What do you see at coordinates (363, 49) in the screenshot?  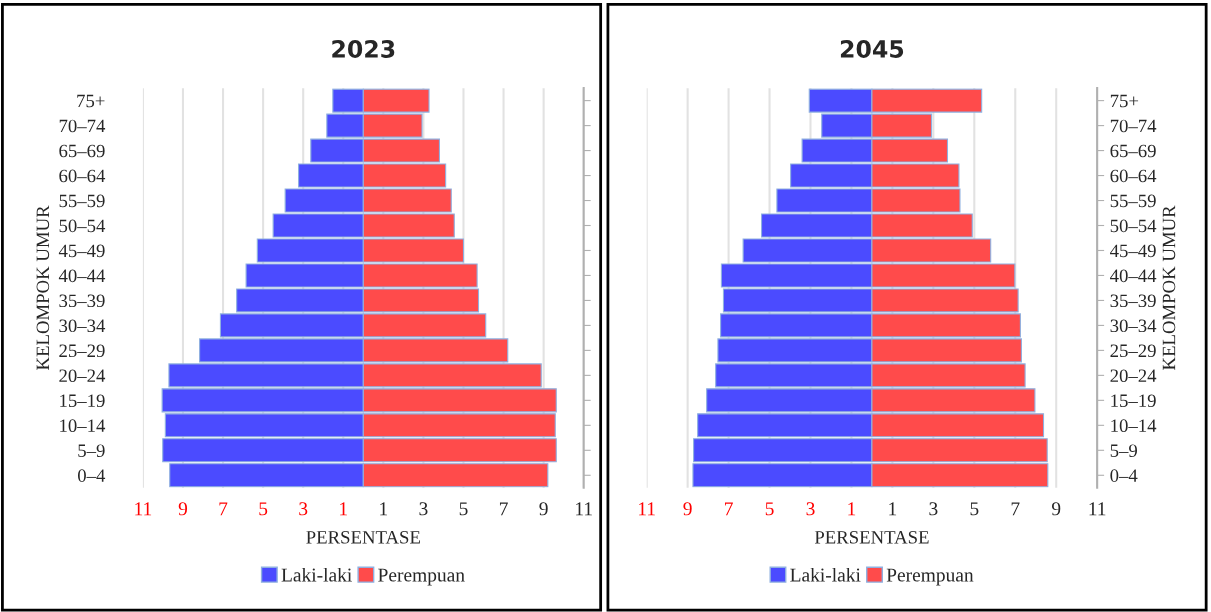 I see `chart-title: 2023` at bounding box center [363, 49].